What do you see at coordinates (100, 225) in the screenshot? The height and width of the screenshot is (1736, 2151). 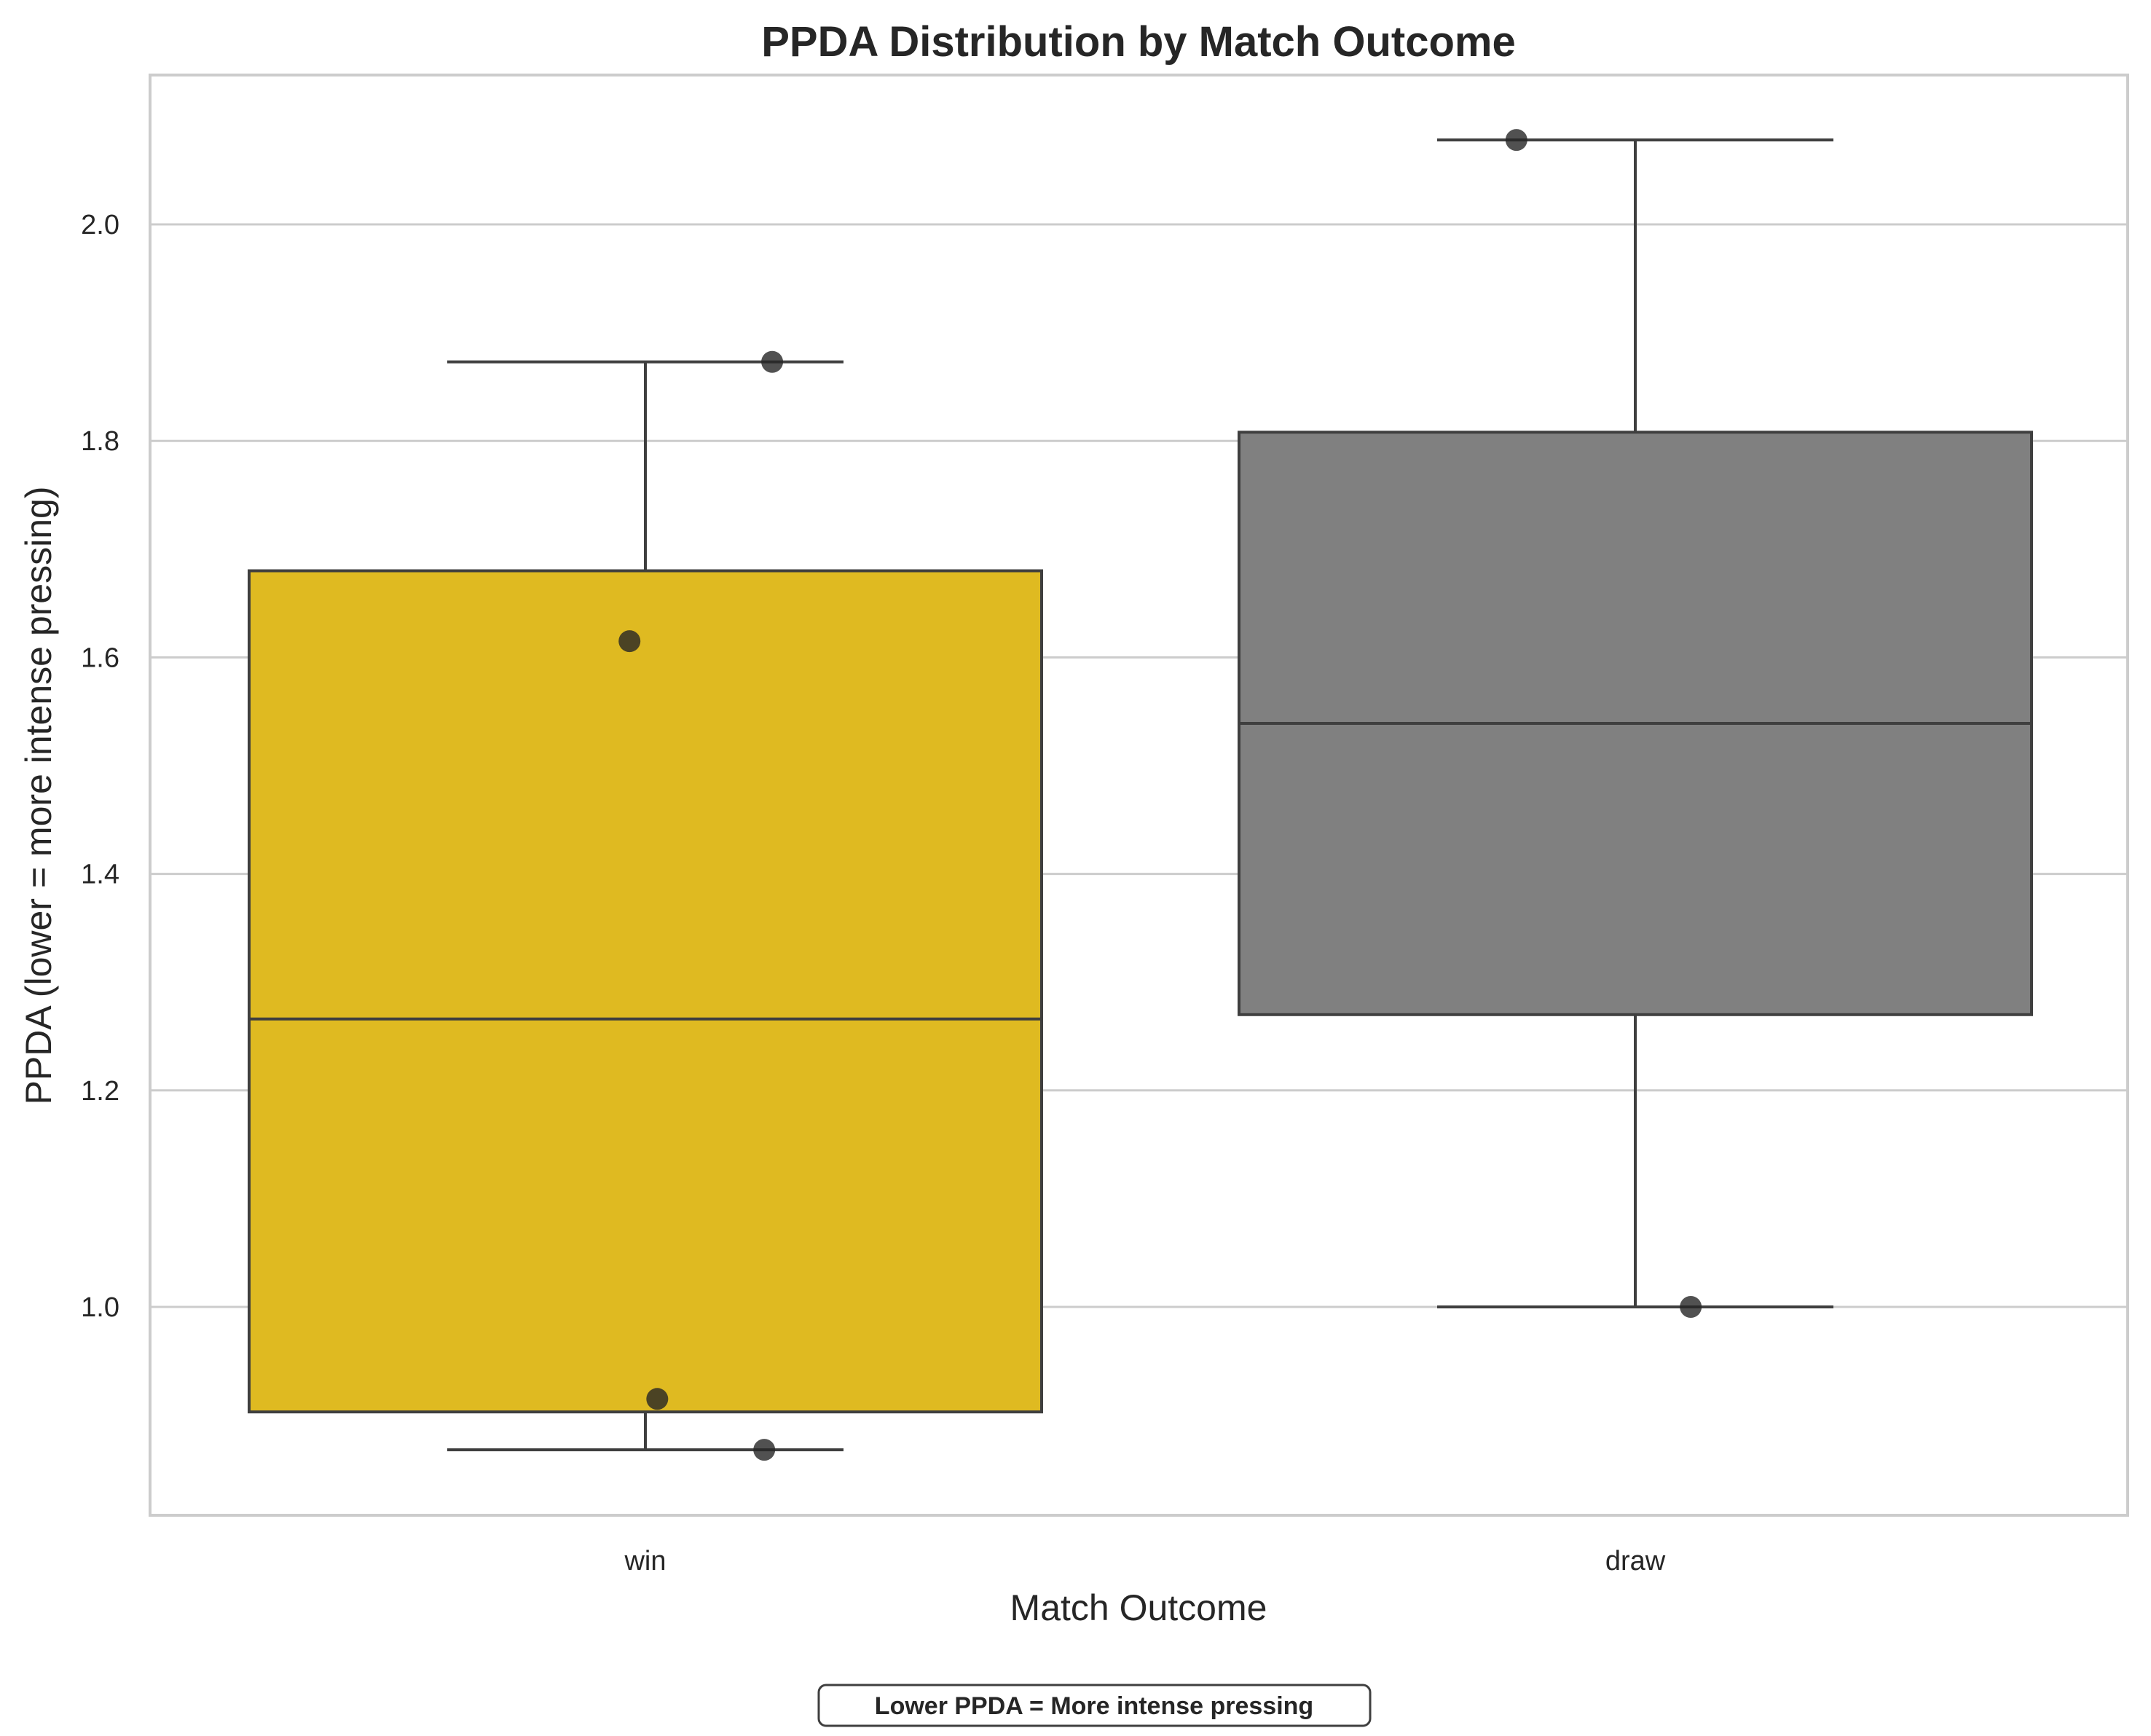 I see `y-tick-label: 2.0` at bounding box center [100, 225].